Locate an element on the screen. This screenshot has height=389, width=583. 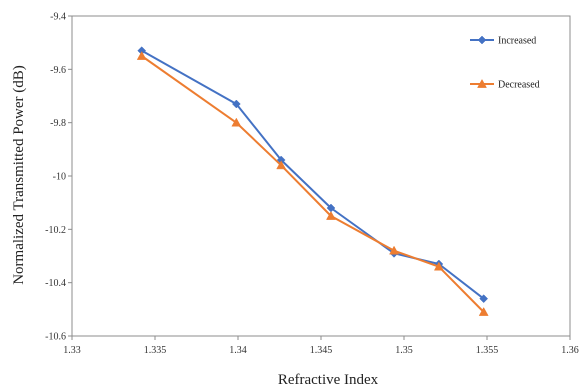
y-tick-label: -9.6 is located at coordinates (58, 70).